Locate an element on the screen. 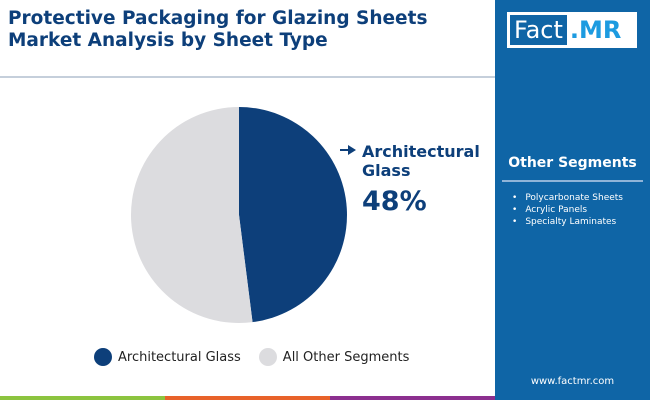 The image size is (650, 400). color-bar is located at coordinates (247, 398).